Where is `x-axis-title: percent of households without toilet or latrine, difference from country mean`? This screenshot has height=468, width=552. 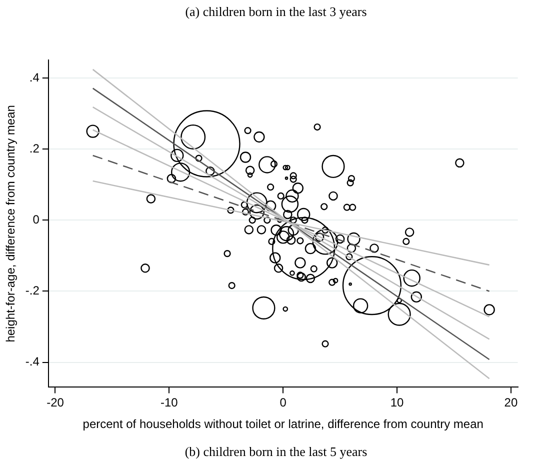
x-axis-title: percent of households without toilet or latrine, difference from country mean is located at coordinates (283, 424).